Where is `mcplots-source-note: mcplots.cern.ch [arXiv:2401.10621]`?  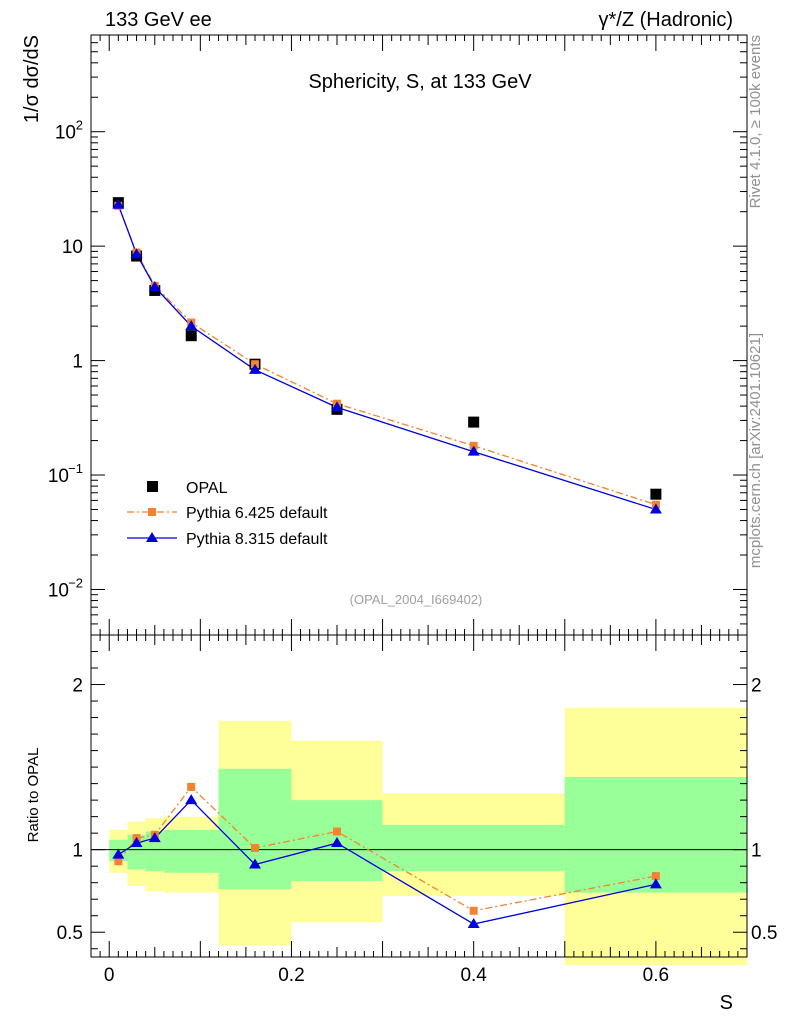
mcplots-source-note: mcplots.cern.ch [arXiv:2401.10621] is located at coordinates (755, 450).